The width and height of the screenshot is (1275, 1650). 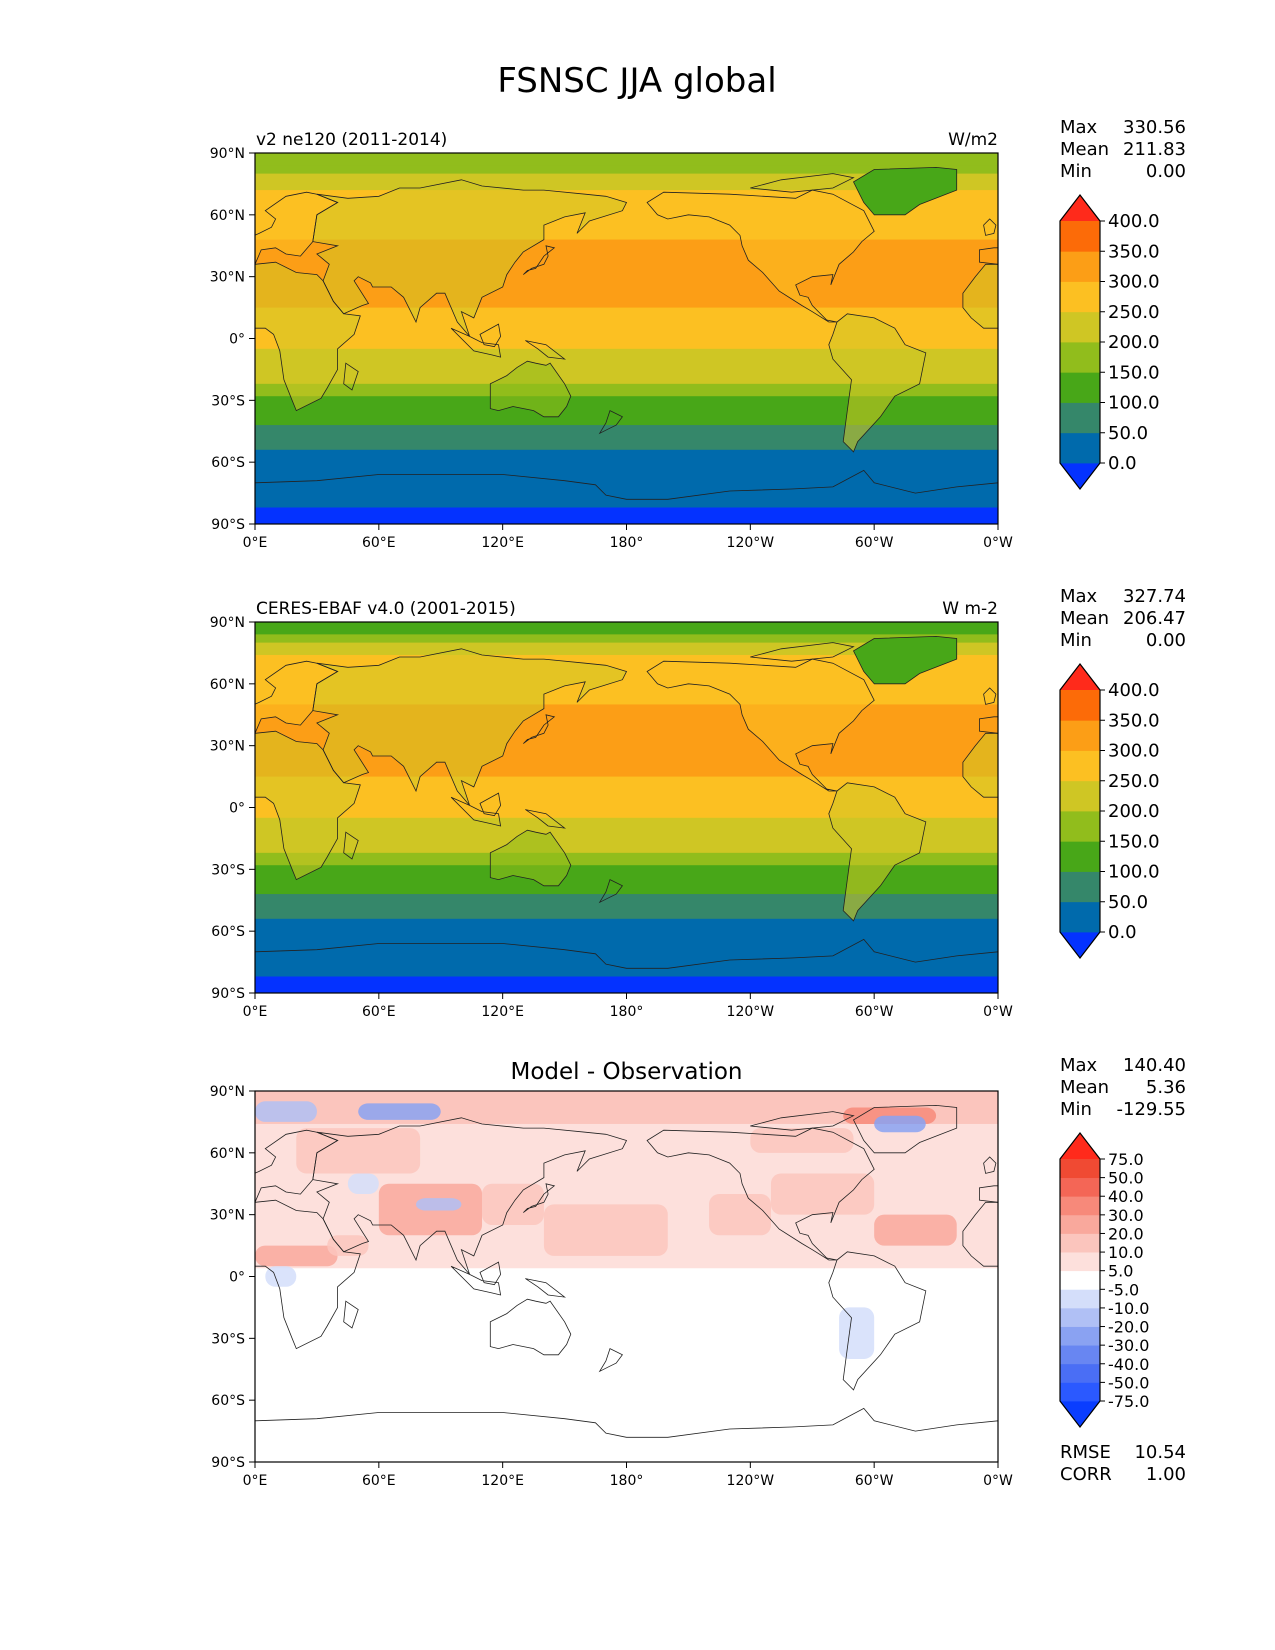 I want to click on colorbar-label: 350.0, so click(x=1134, y=720).